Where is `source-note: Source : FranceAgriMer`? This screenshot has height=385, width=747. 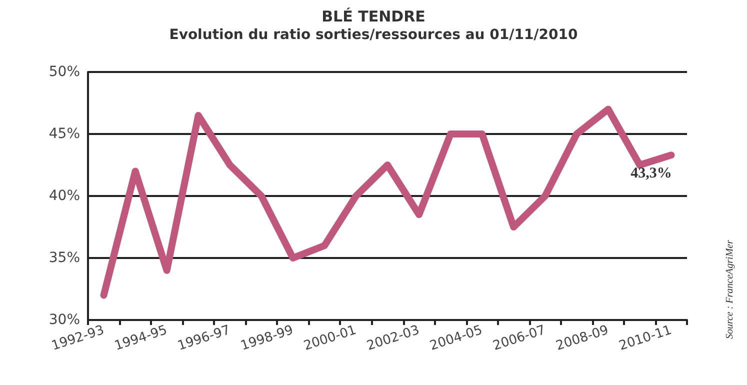 source-note: Source : FranceAgriMer is located at coordinates (730, 290).